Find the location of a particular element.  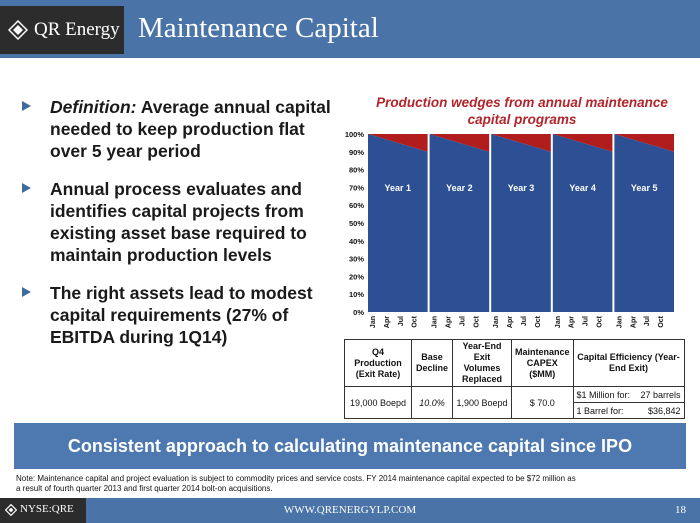

header-maintenance-capex: Maintenance CAPEX ($MM) is located at coordinates (542, 363).